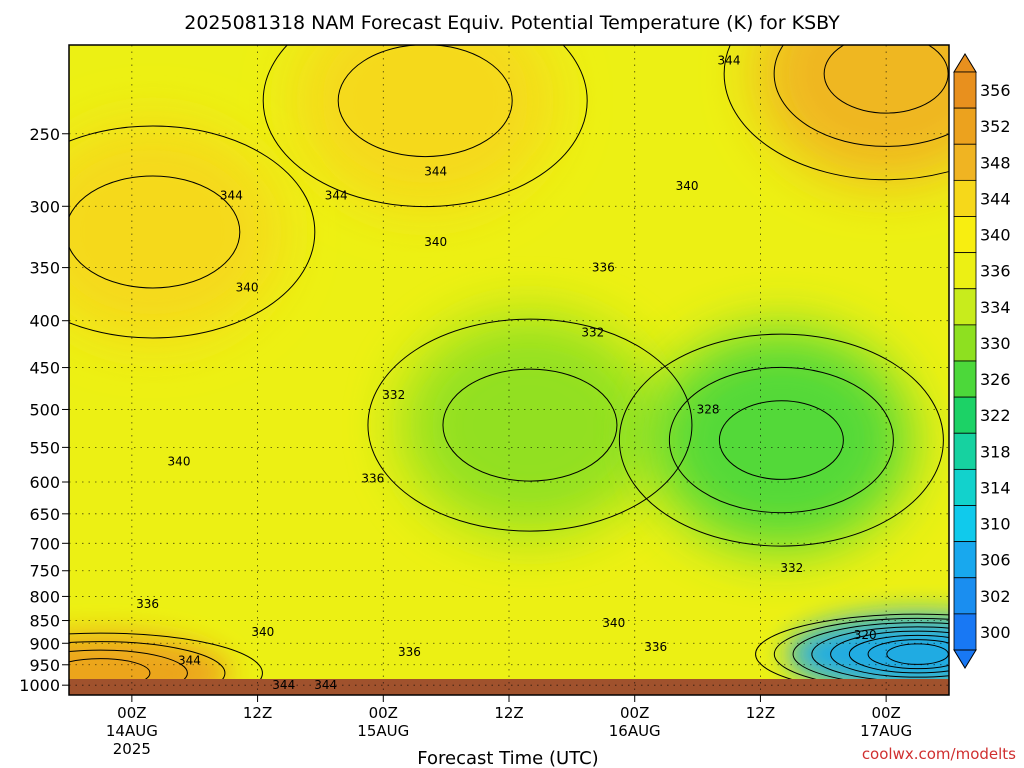  What do you see at coordinates (939, 754) in the screenshot?
I see `credit-text: coolwx.com/modelts` at bounding box center [939, 754].